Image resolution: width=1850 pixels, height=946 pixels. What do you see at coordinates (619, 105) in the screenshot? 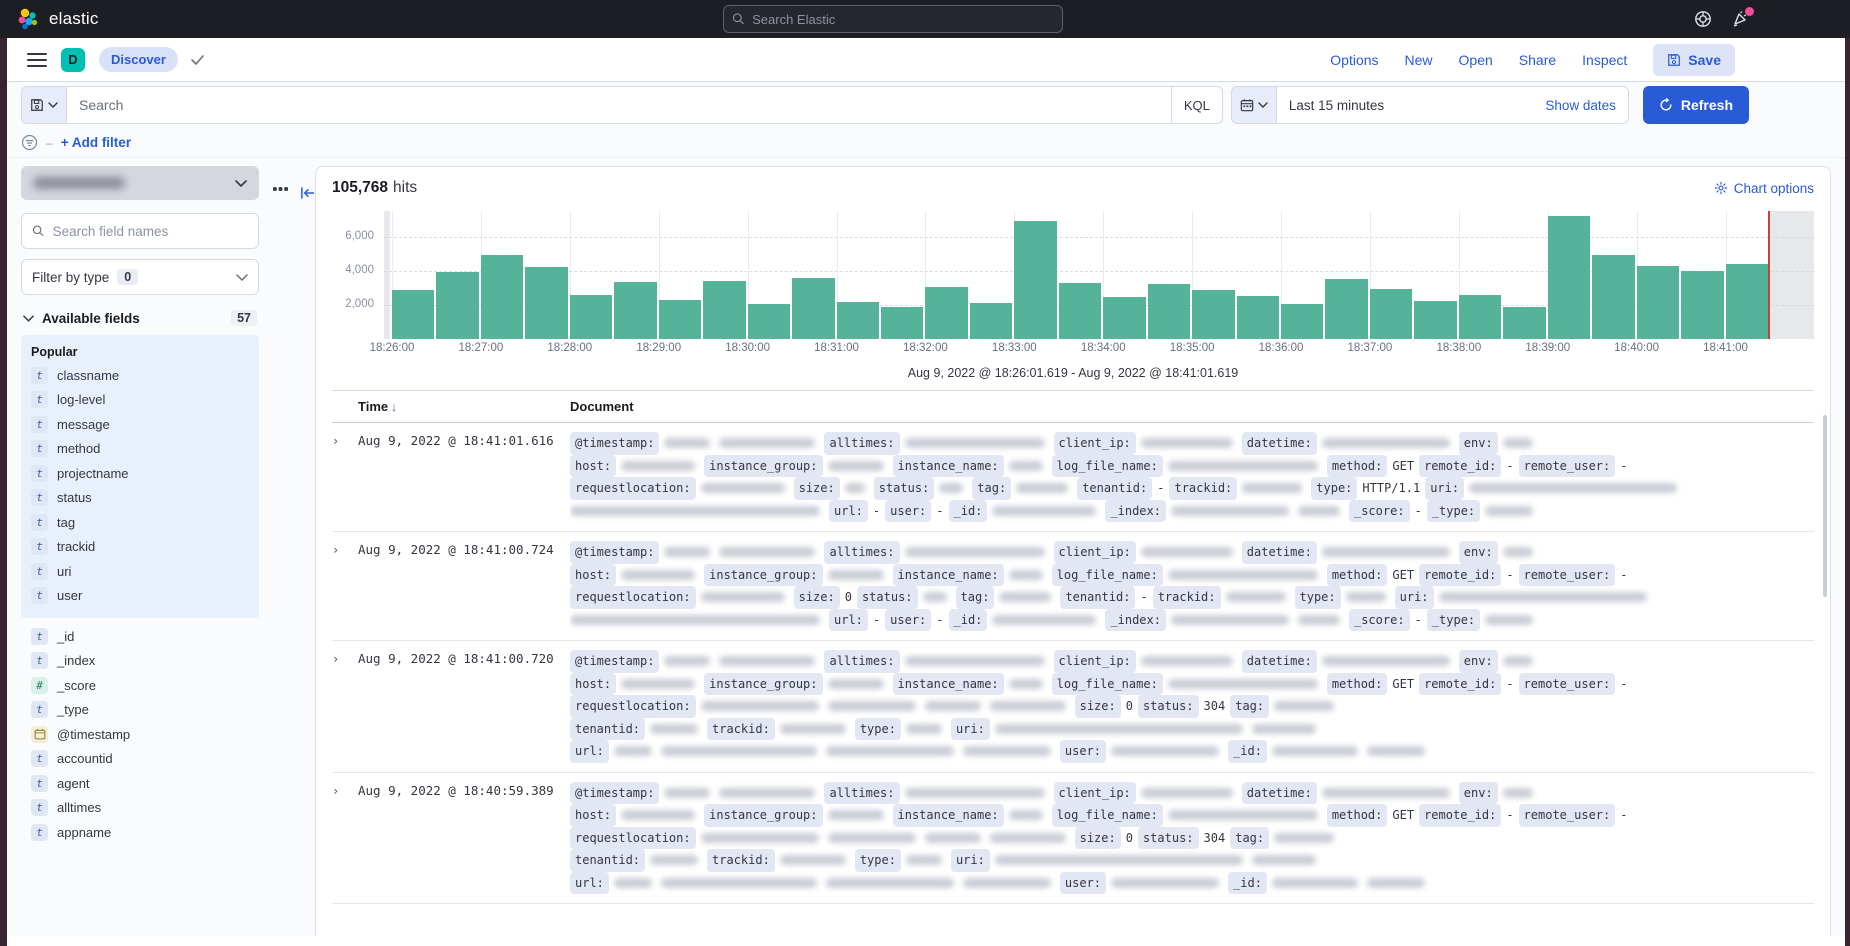
I see `kql-query-input` at bounding box center [619, 105].